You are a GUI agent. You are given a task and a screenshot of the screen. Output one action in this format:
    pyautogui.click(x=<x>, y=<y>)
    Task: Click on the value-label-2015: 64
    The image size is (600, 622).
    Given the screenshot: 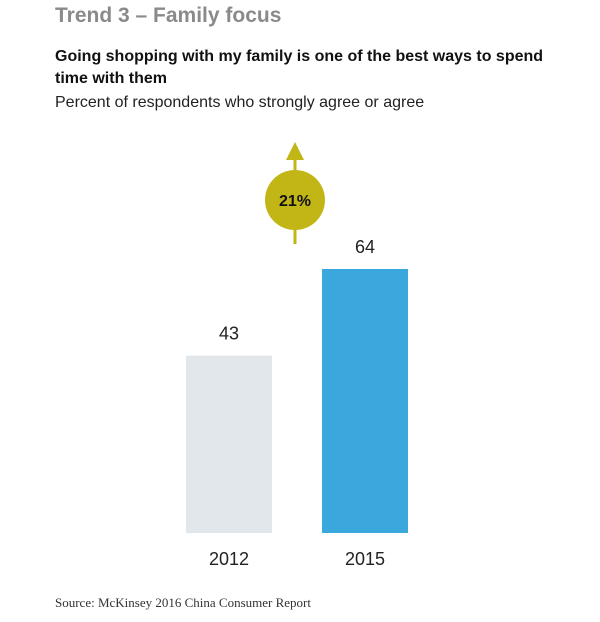 What is the action you would take?
    pyautogui.click(x=365, y=247)
    